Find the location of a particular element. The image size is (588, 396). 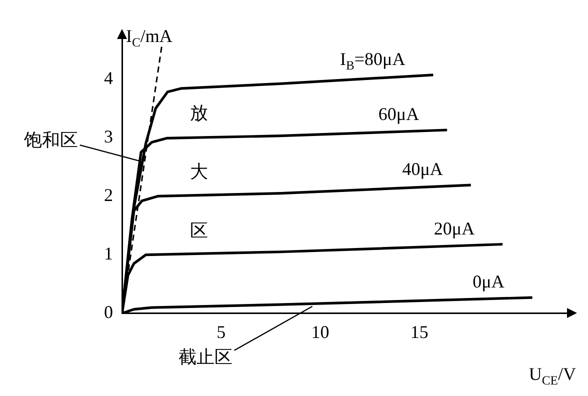

y-tick-label: 2 is located at coordinates (108, 194).